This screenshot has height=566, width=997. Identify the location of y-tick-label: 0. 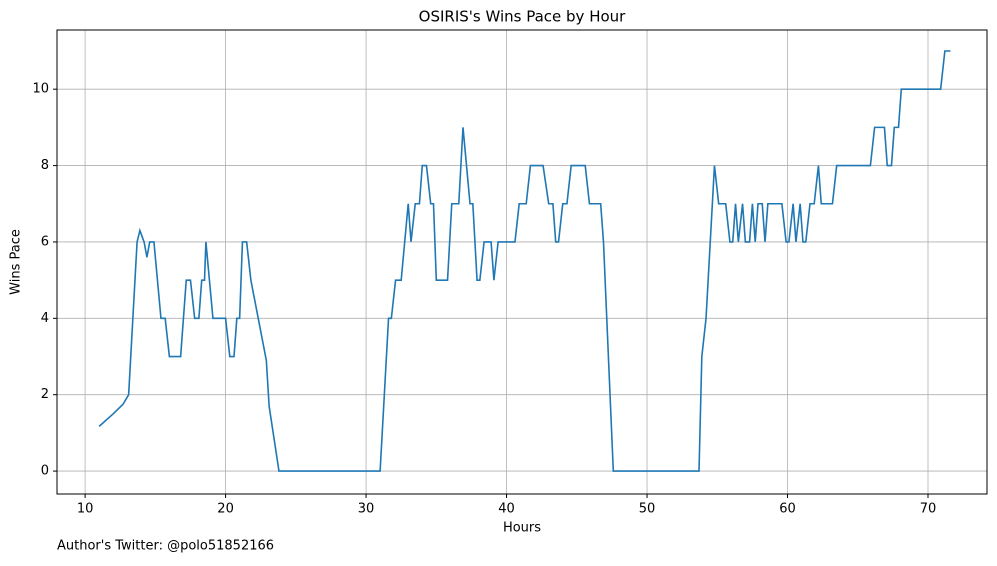
(45, 471).